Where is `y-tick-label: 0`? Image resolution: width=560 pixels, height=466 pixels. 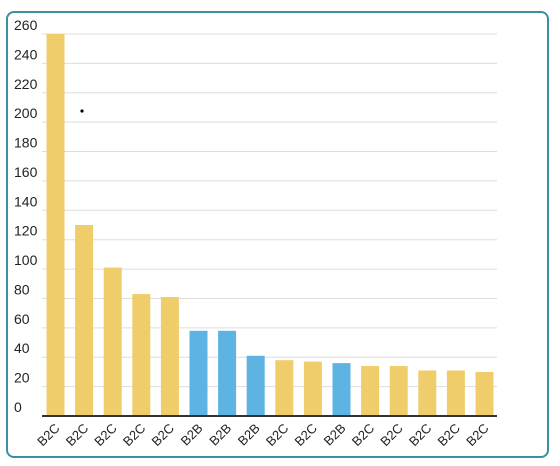
y-tick-label: 0 is located at coordinates (18, 407).